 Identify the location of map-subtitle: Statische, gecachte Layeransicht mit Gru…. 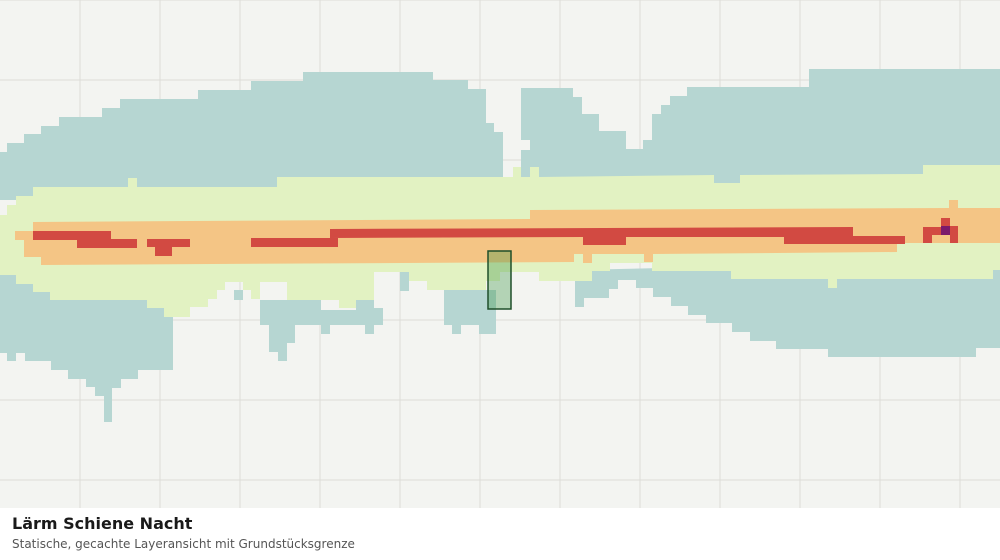
(183, 544).